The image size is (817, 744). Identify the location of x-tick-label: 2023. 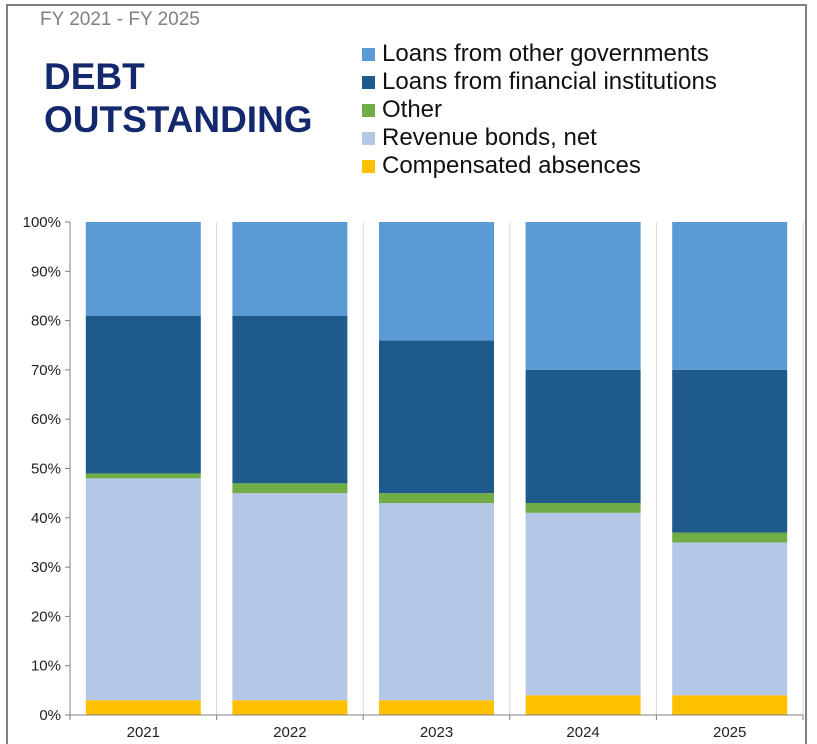
(436, 732).